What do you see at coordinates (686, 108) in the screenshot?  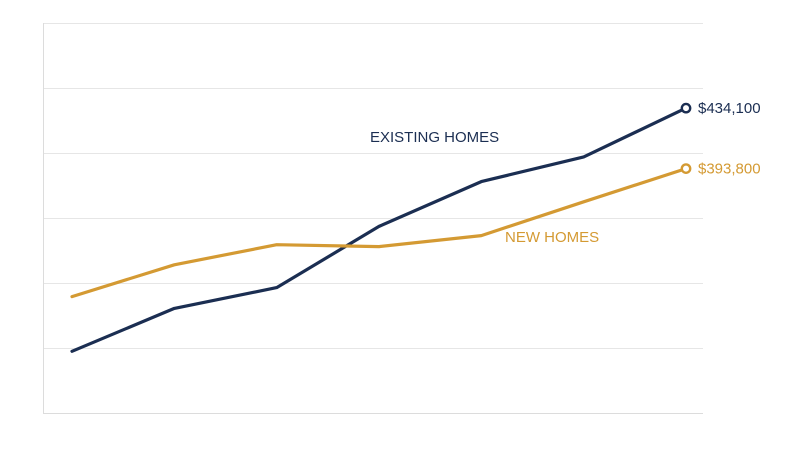 I see `existing-homes-end-point` at bounding box center [686, 108].